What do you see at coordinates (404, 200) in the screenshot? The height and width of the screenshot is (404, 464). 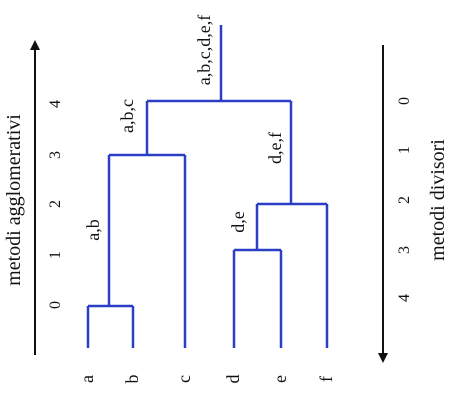 I see `right-tick-2: 2` at bounding box center [404, 200].